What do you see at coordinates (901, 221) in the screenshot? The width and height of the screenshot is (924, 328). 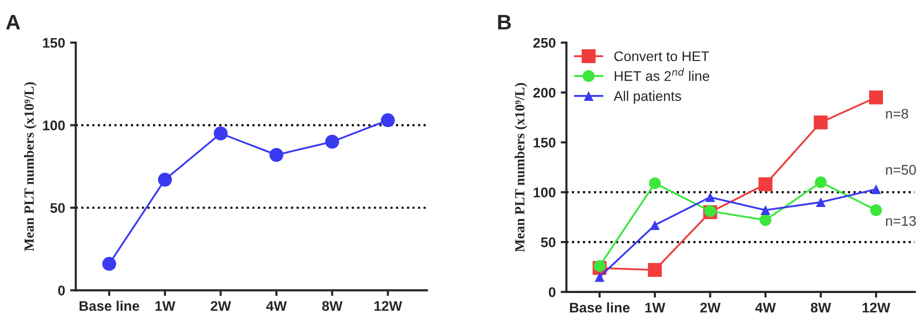 I see `annotation: n=13` at bounding box center [901, 221].